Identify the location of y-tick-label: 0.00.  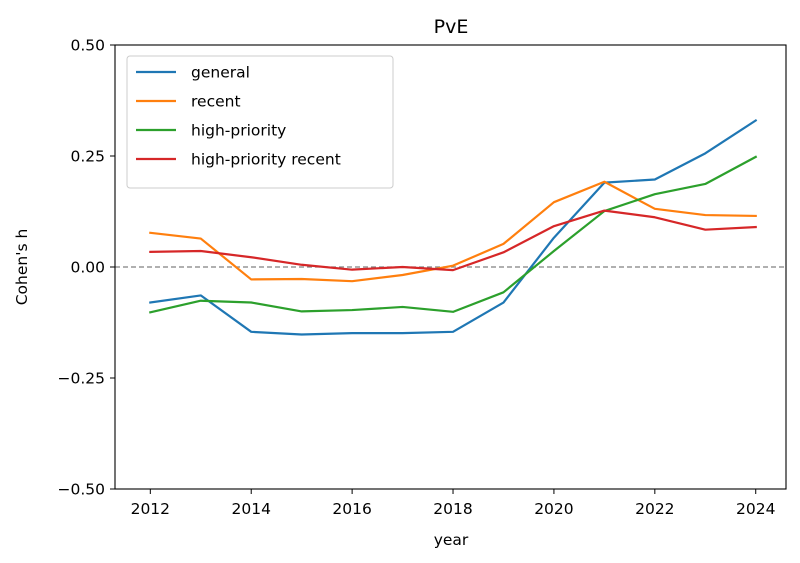
(87, 268).